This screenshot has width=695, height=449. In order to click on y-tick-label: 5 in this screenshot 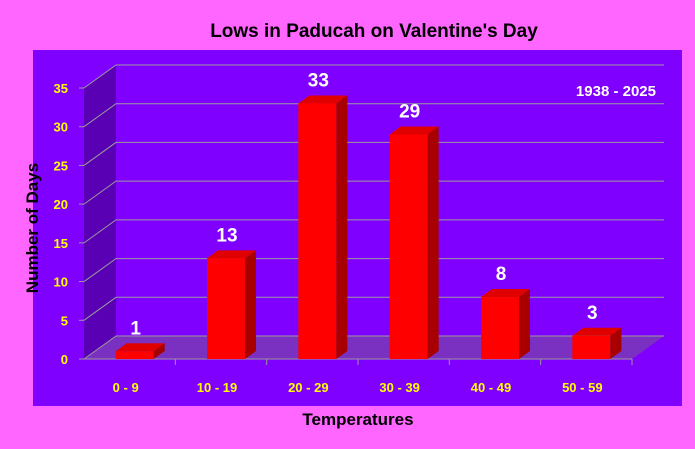, I will do `click(64, 320)`.